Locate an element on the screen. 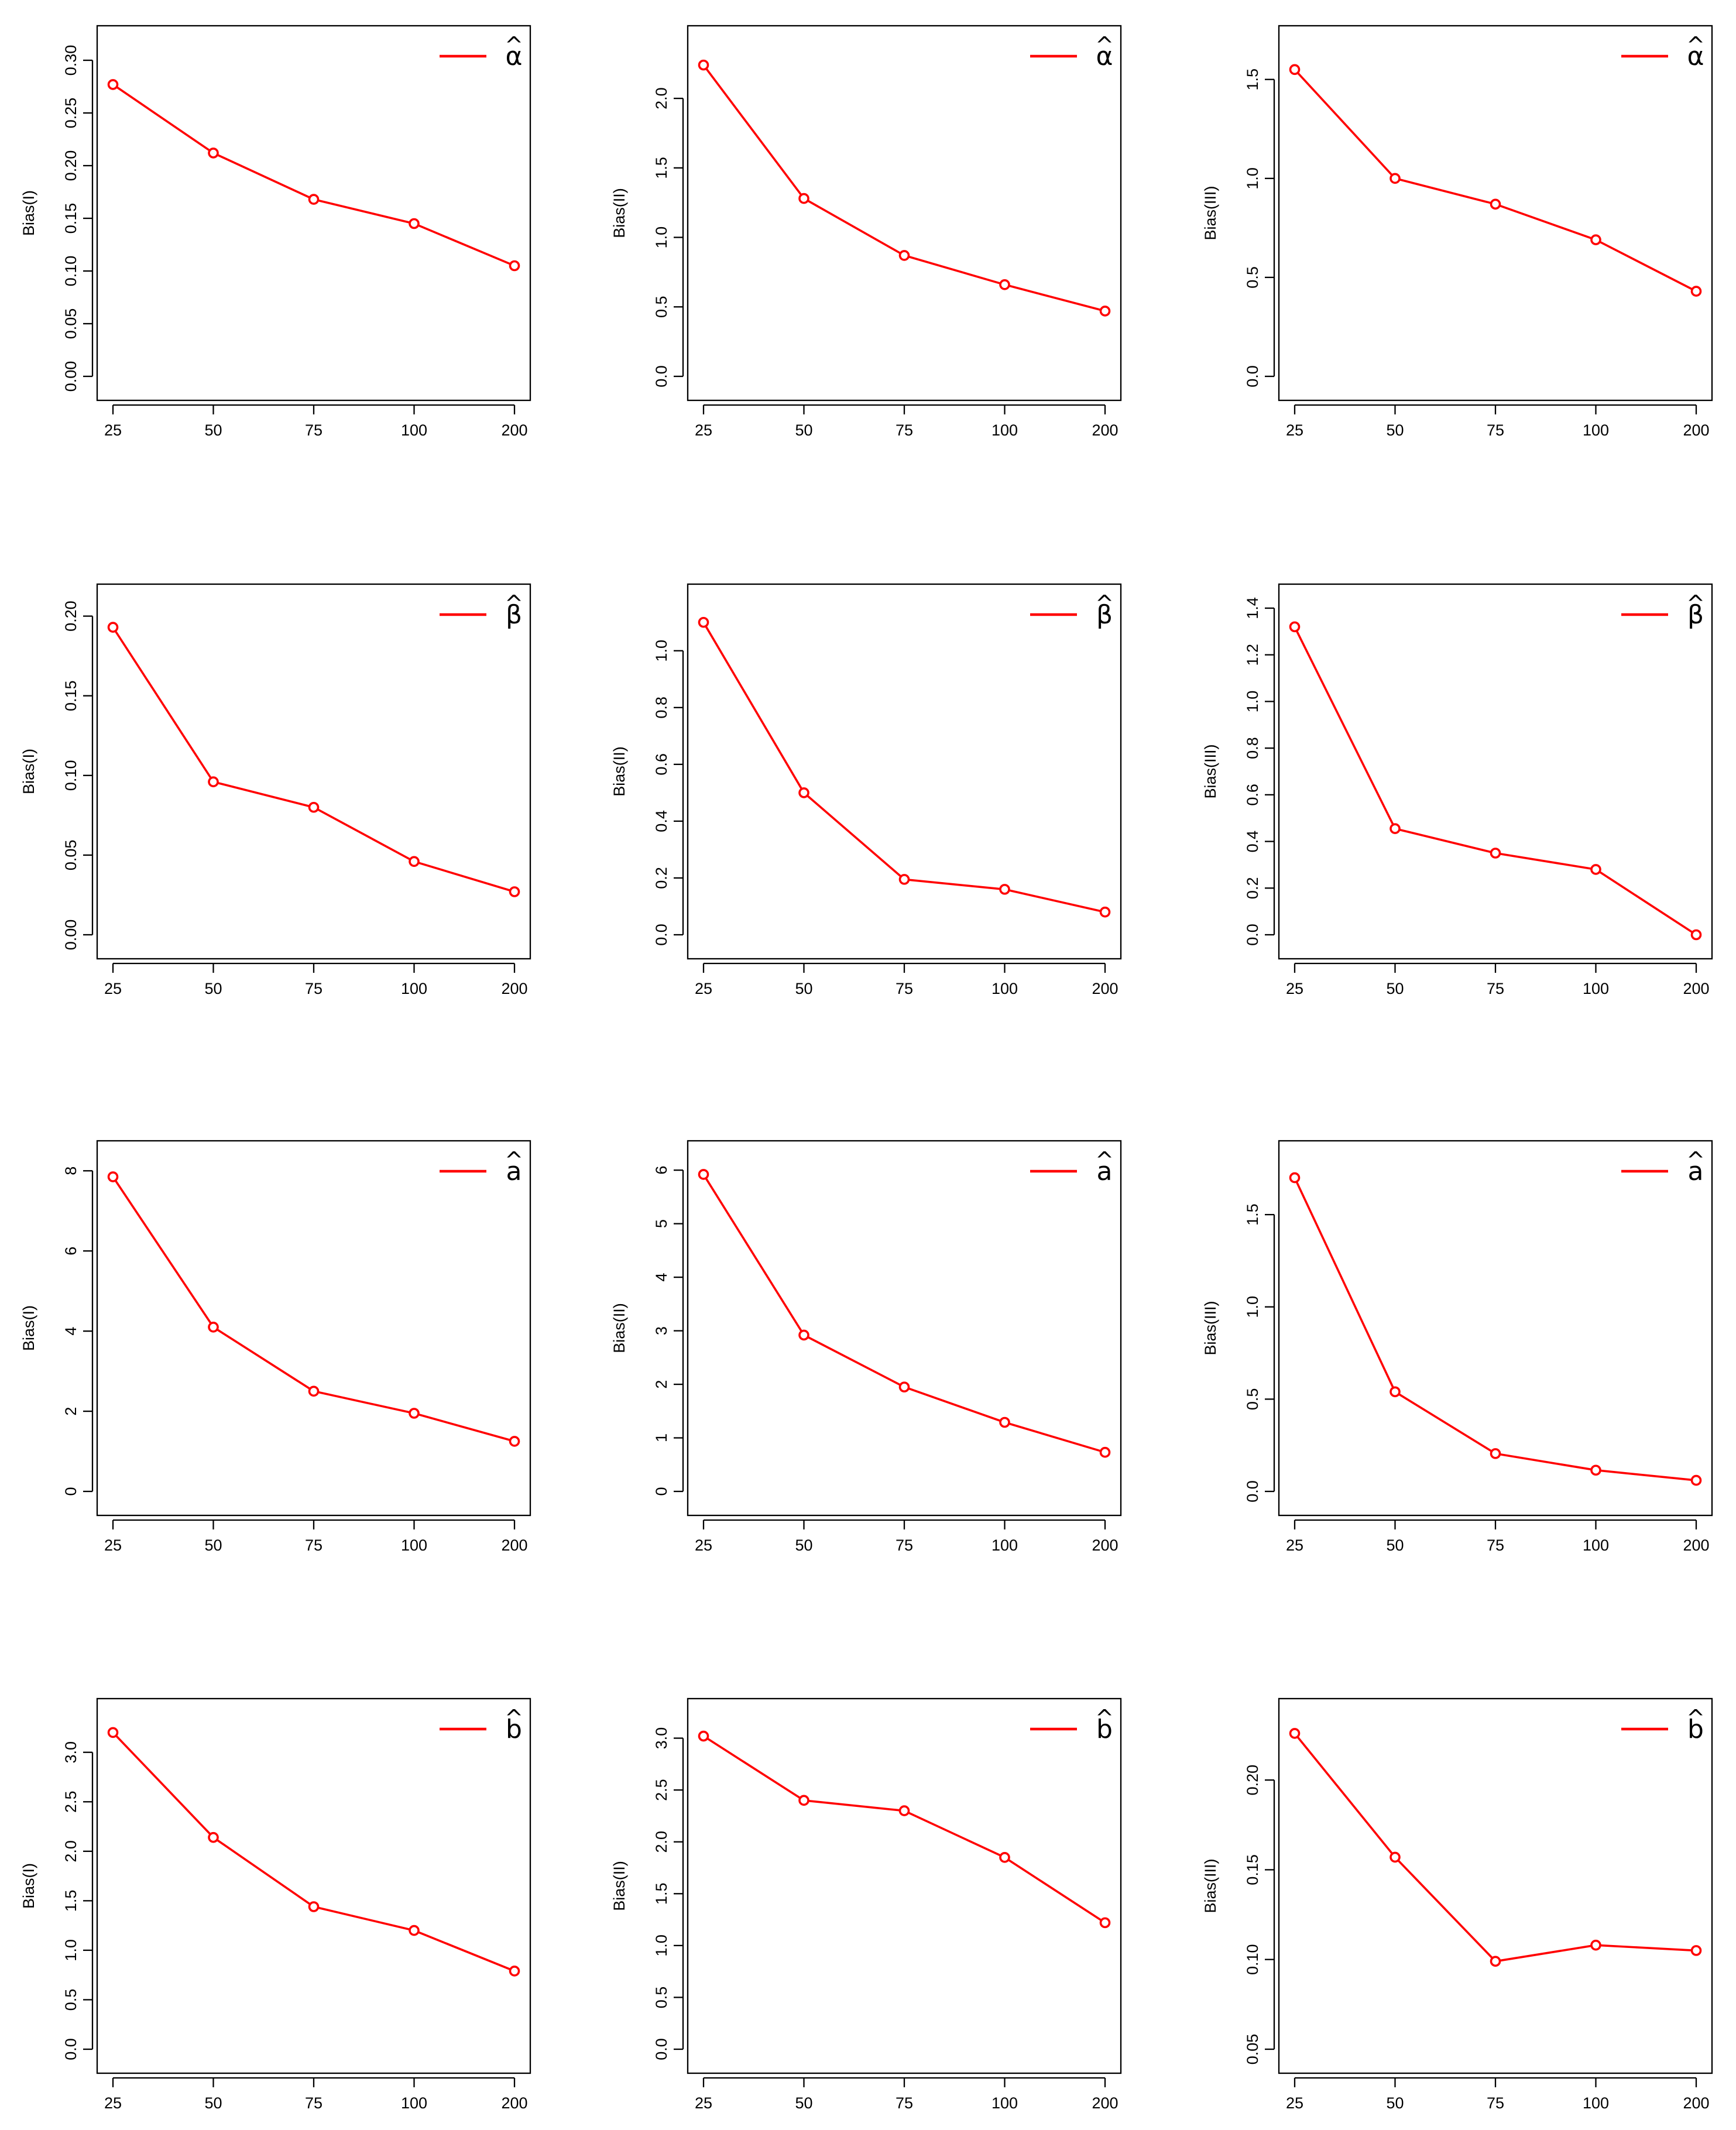  y-tick-label: 2.5 is located at coordinates (71, 1802).